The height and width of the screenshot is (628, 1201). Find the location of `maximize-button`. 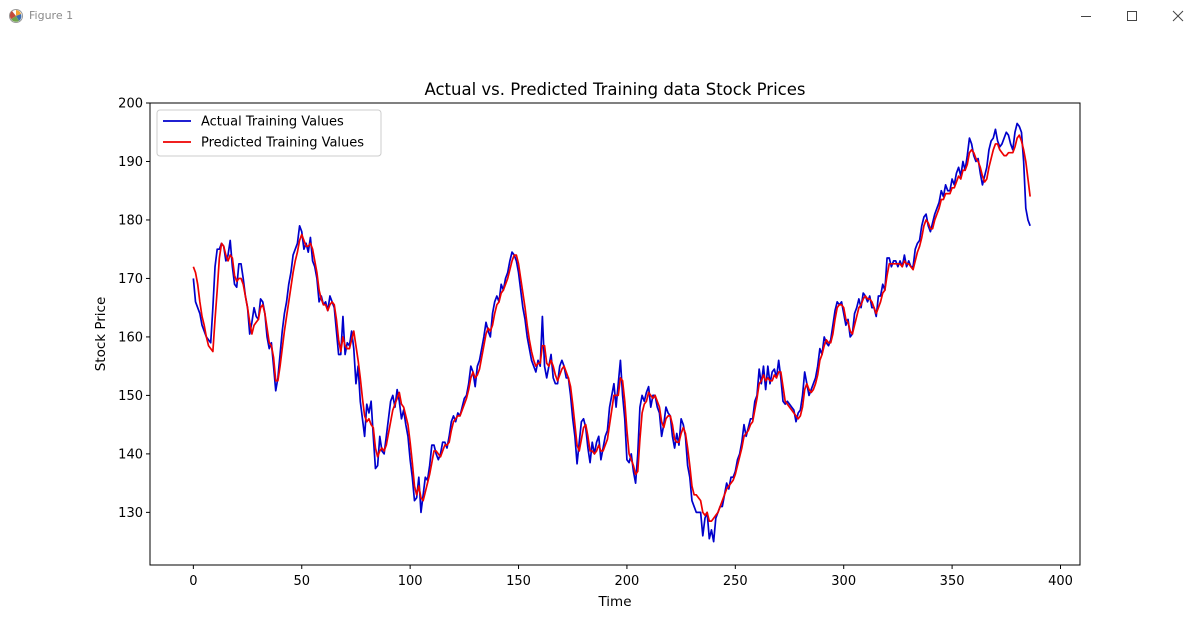

maximize-button is located at coordinates (1132, 16).